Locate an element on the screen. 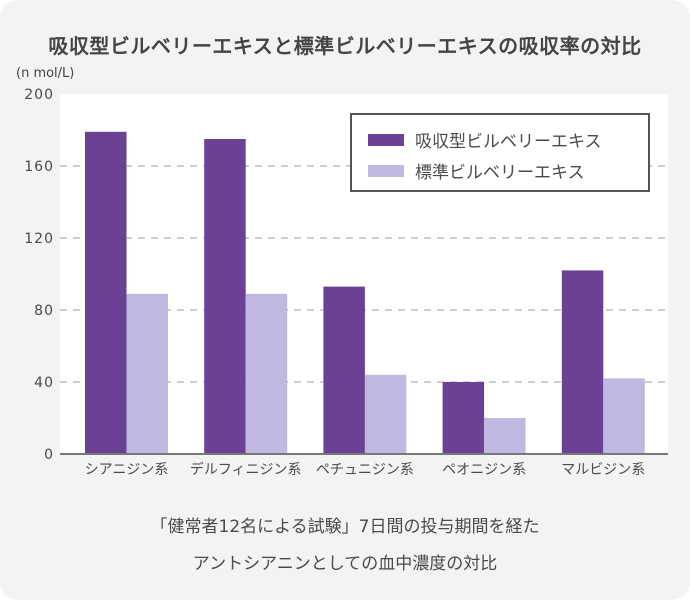  y-tick-label: 160 is located at coordinates (39, 167).